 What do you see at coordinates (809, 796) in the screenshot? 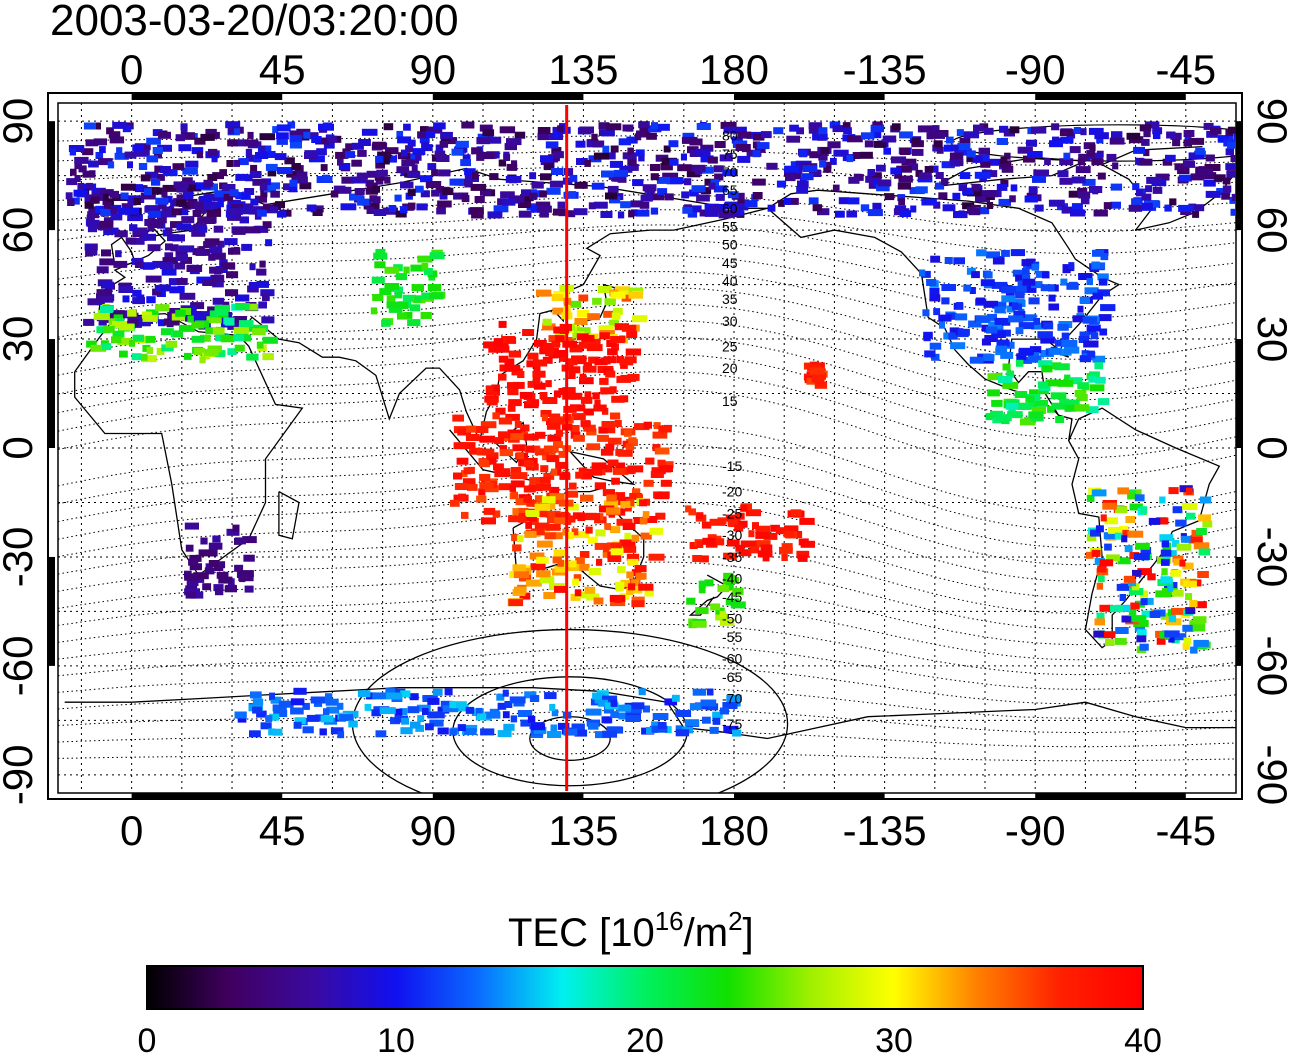
I see `frame-band` at bounding box center [809, 796].